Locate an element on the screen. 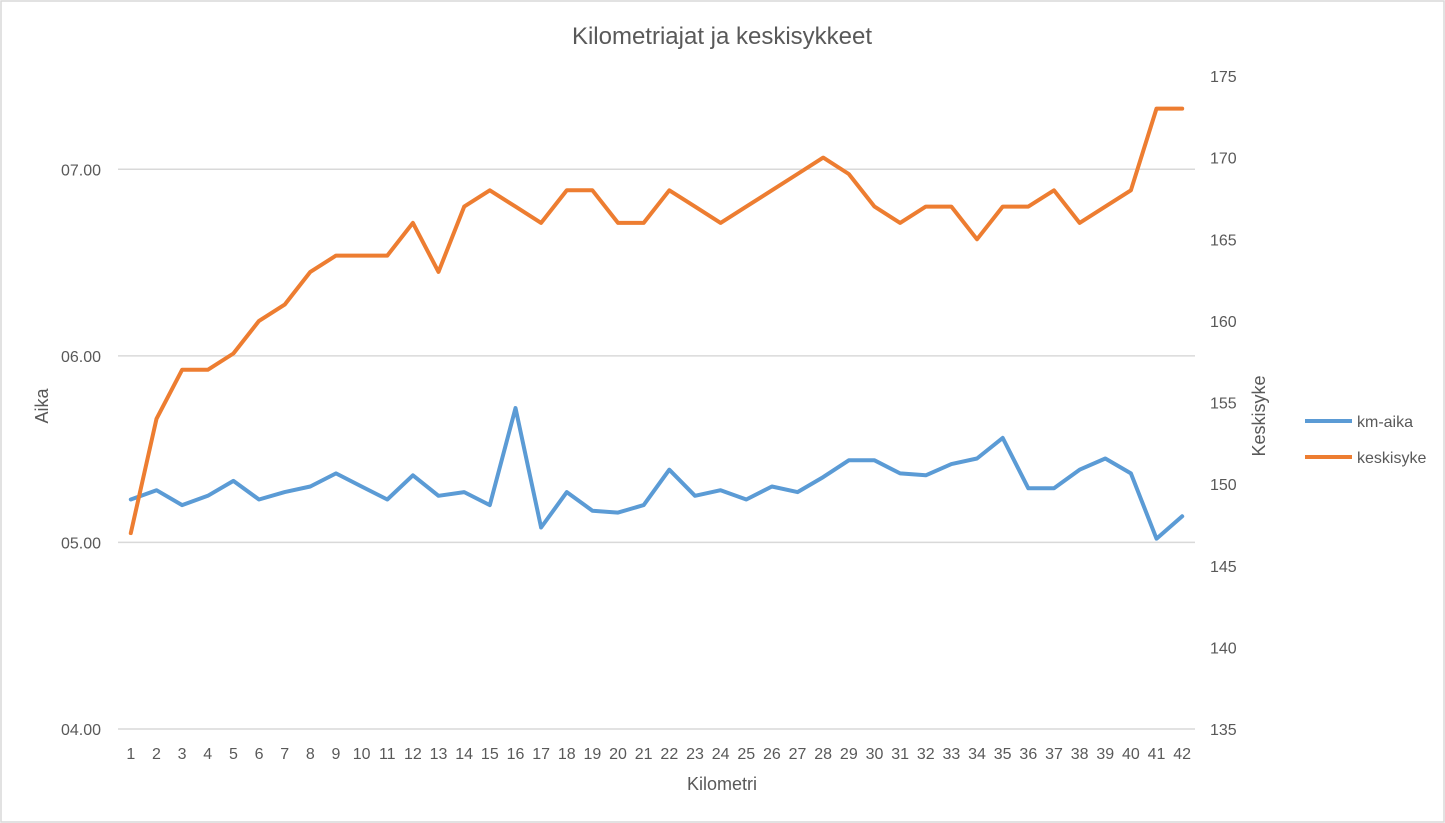 Image resolution: width=1445 pixels, height=823 pixels. x-tick-label: 40 is located at coordinates (1131, 754).